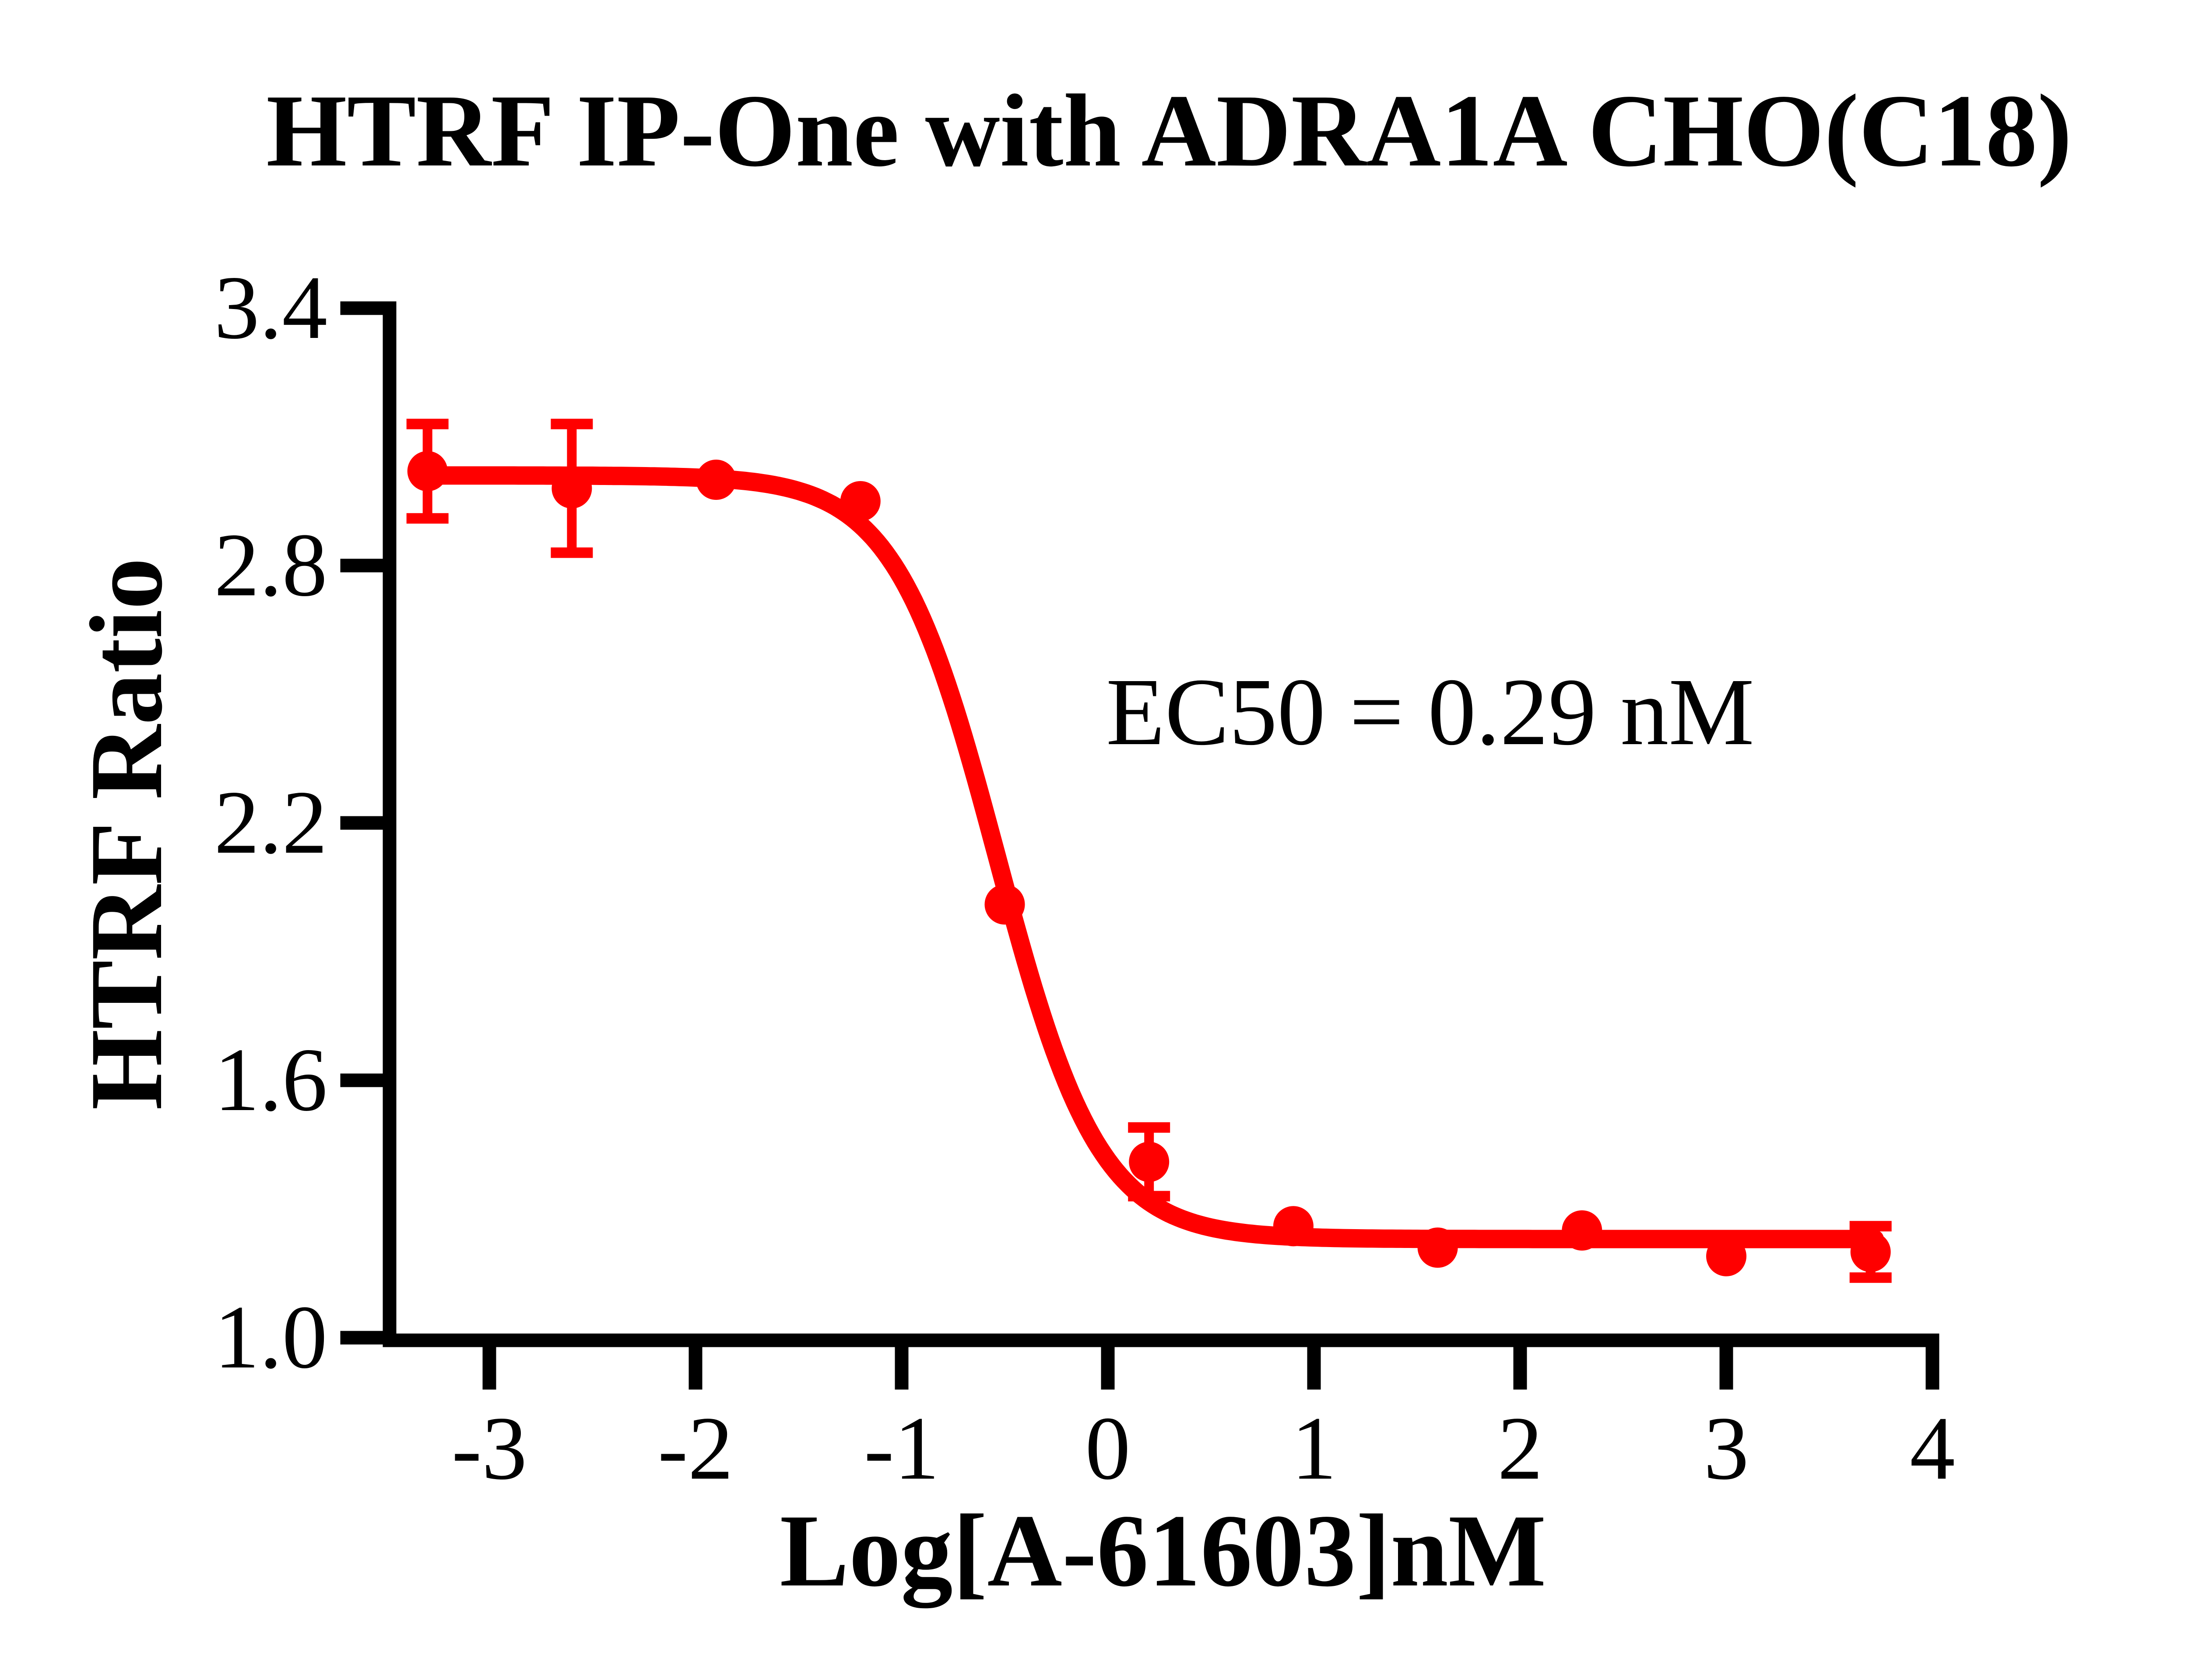 Image resolution: width=2185 pixels, height=1680 pixels. What do you see at coordinates (270, 307) in the screenshot?
I see `y-tick-label: 3.4` at bounding box center [270, 307].